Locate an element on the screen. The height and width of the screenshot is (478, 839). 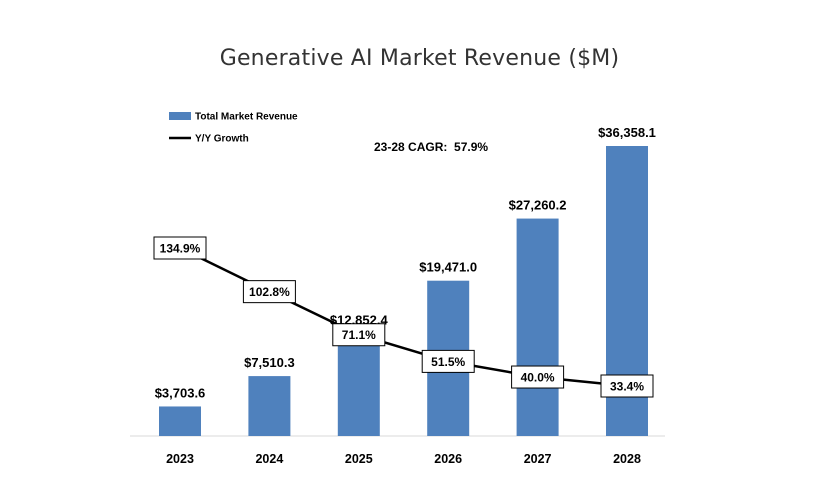
x-tick-labels-group: 2023 2024 2025 2026 2027 2028 is located at coordinates (403, 459).